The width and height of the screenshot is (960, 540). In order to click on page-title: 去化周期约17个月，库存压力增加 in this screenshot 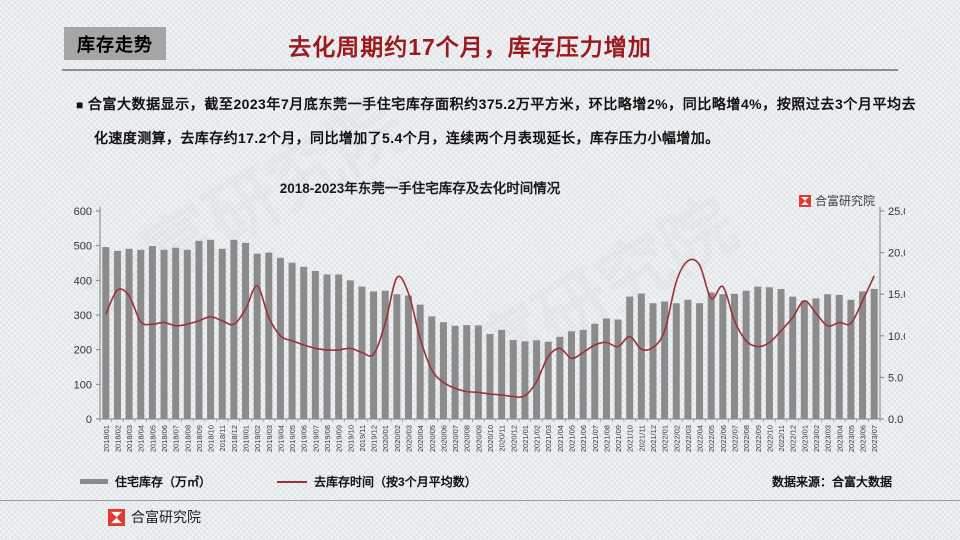, I will do `click(470, 47)`.